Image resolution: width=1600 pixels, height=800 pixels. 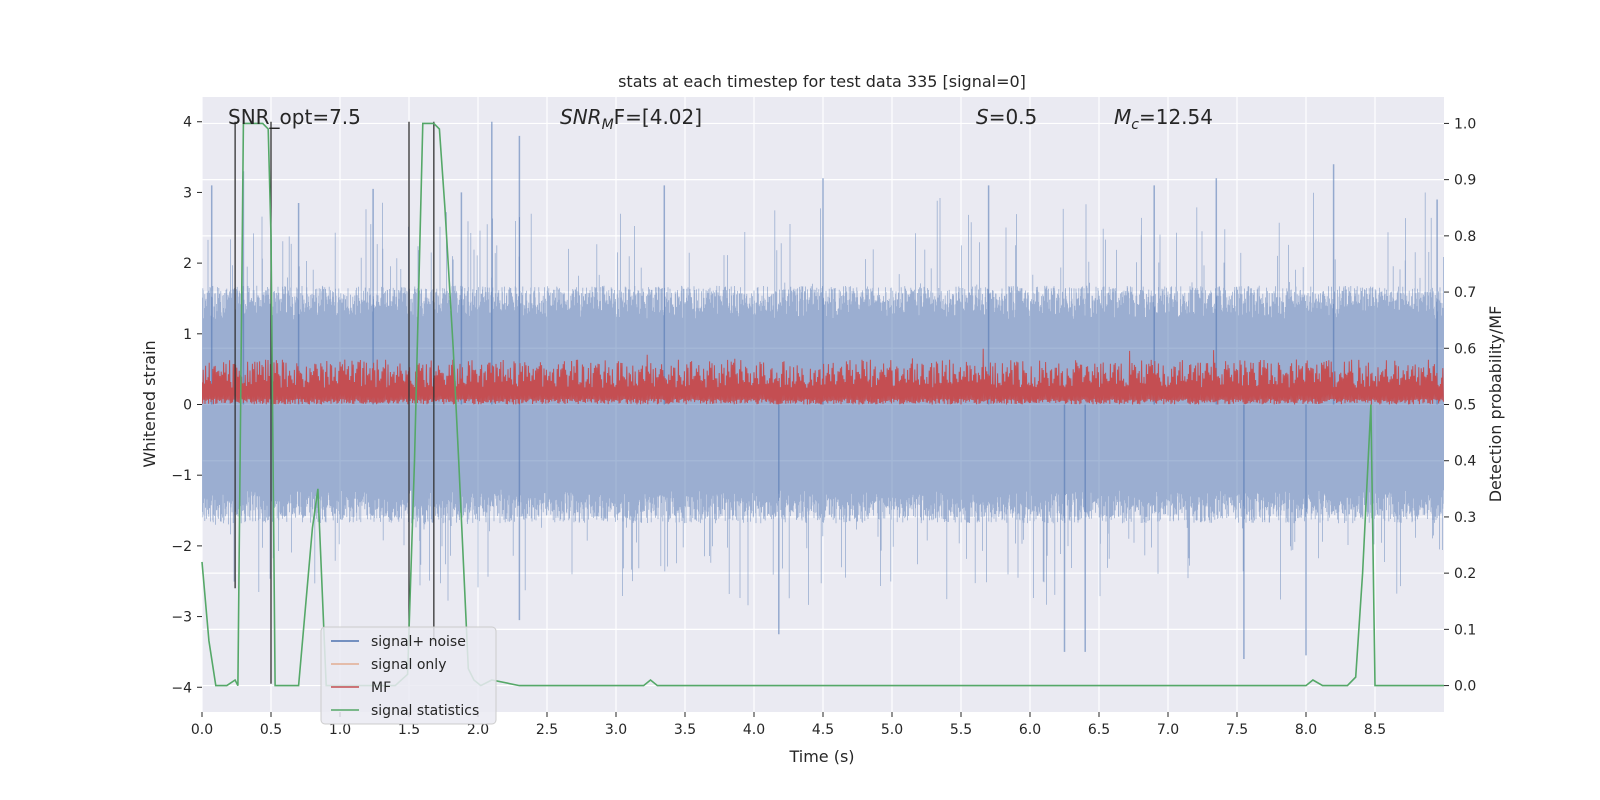 I want to click on x-tick-label: 7.5, so click(x=1237, y=730).